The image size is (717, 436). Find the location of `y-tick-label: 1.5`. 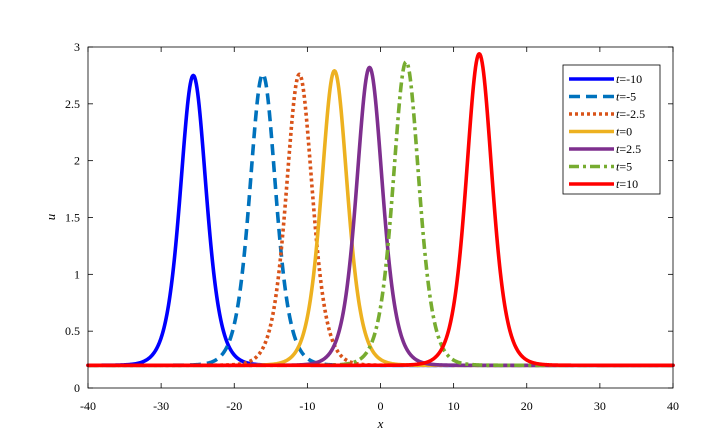

y-tick-label: 1.5 is located at coordinates (72, 218).